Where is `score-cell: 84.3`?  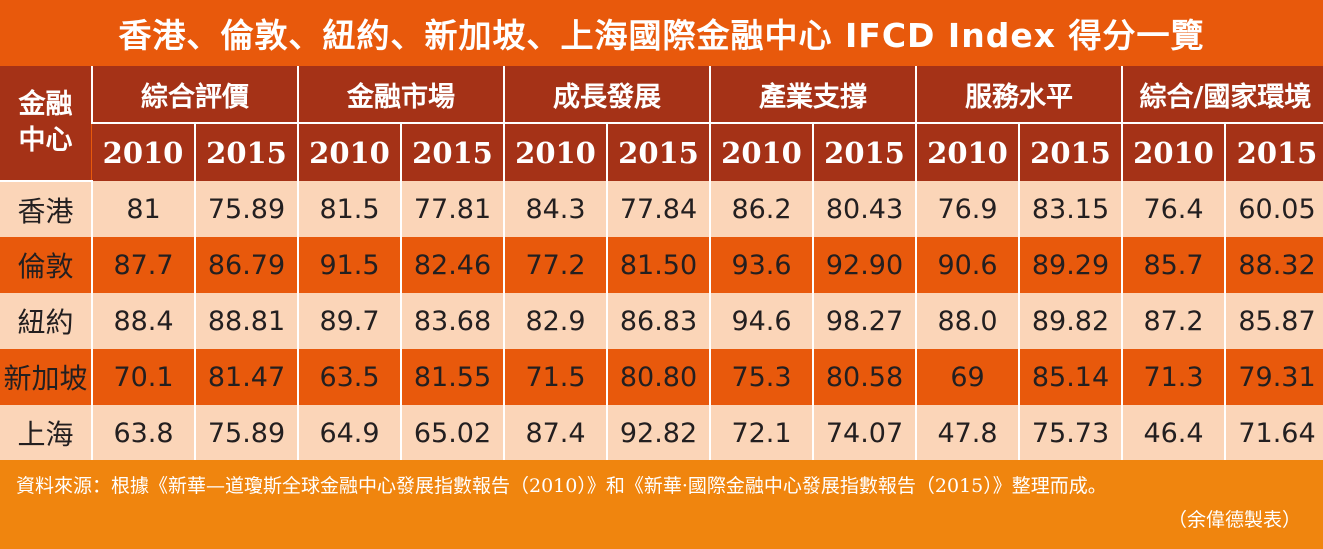
score-cell: 84.3 is located at coordinates (555, 209).